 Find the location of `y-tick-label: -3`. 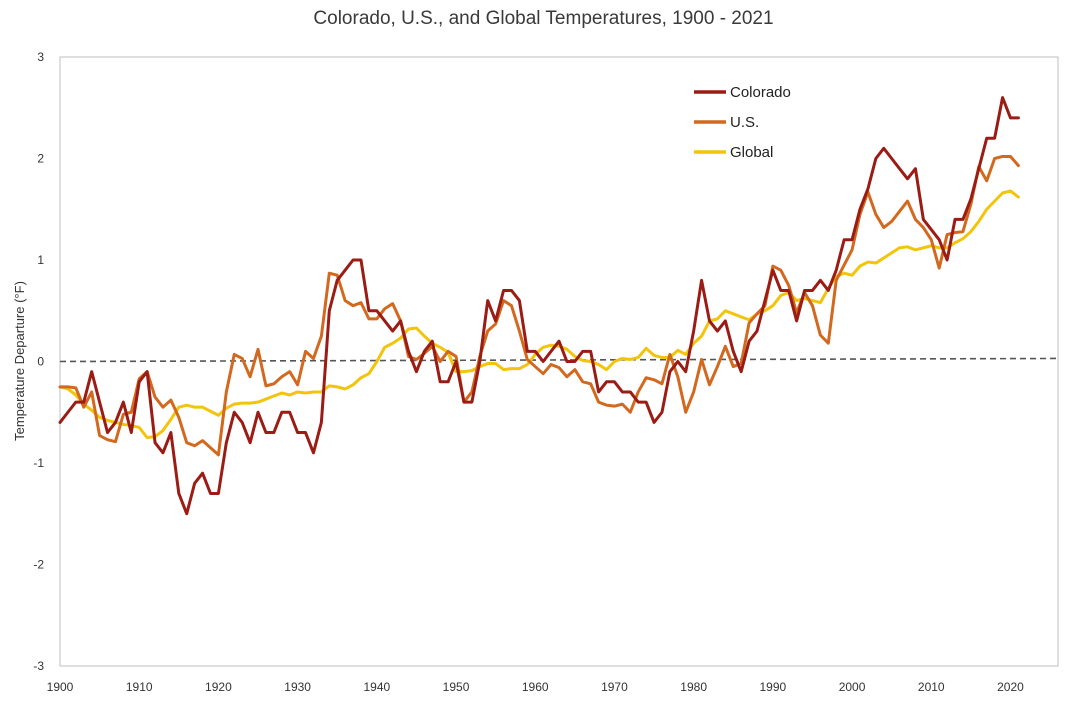

y-tick-label: -3 is located at coordinates (38, 666).